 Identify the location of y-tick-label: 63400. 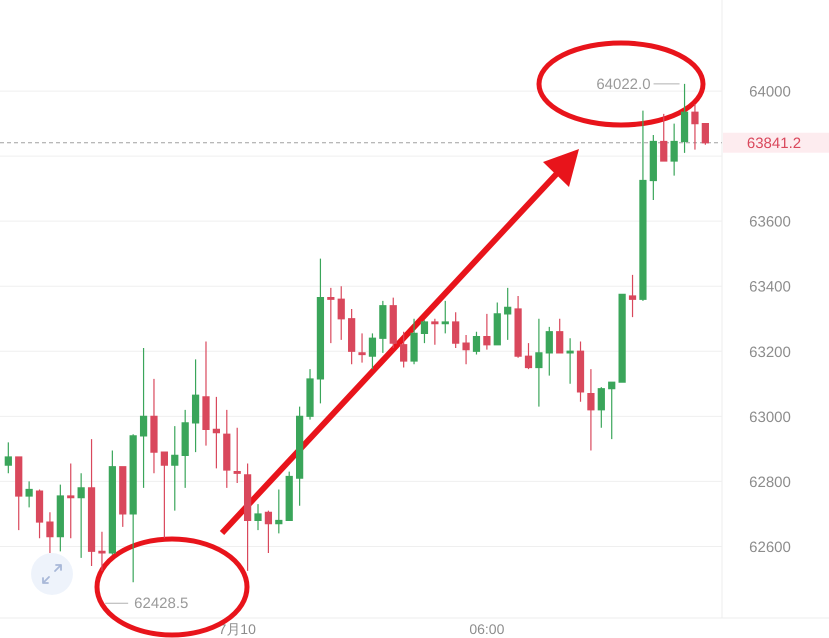
(770, 287).